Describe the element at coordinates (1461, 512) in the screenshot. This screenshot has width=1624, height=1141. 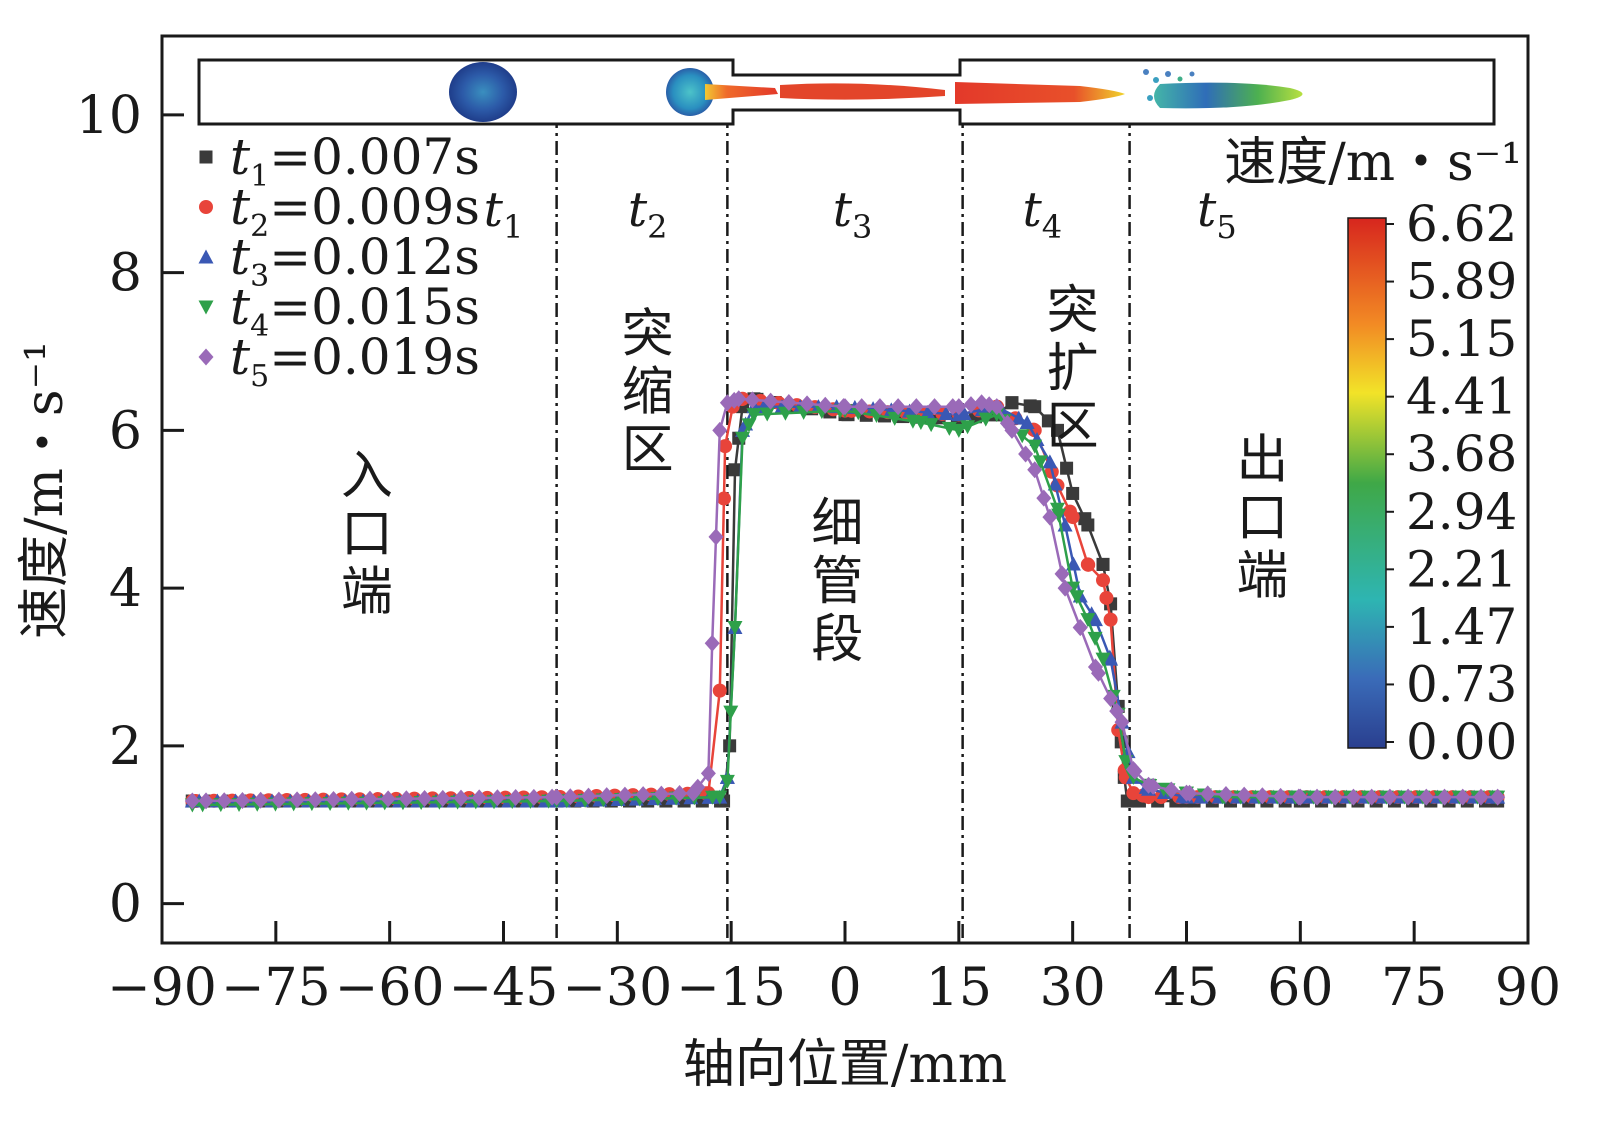
I see `colorbar-label: 2.94` at that location.